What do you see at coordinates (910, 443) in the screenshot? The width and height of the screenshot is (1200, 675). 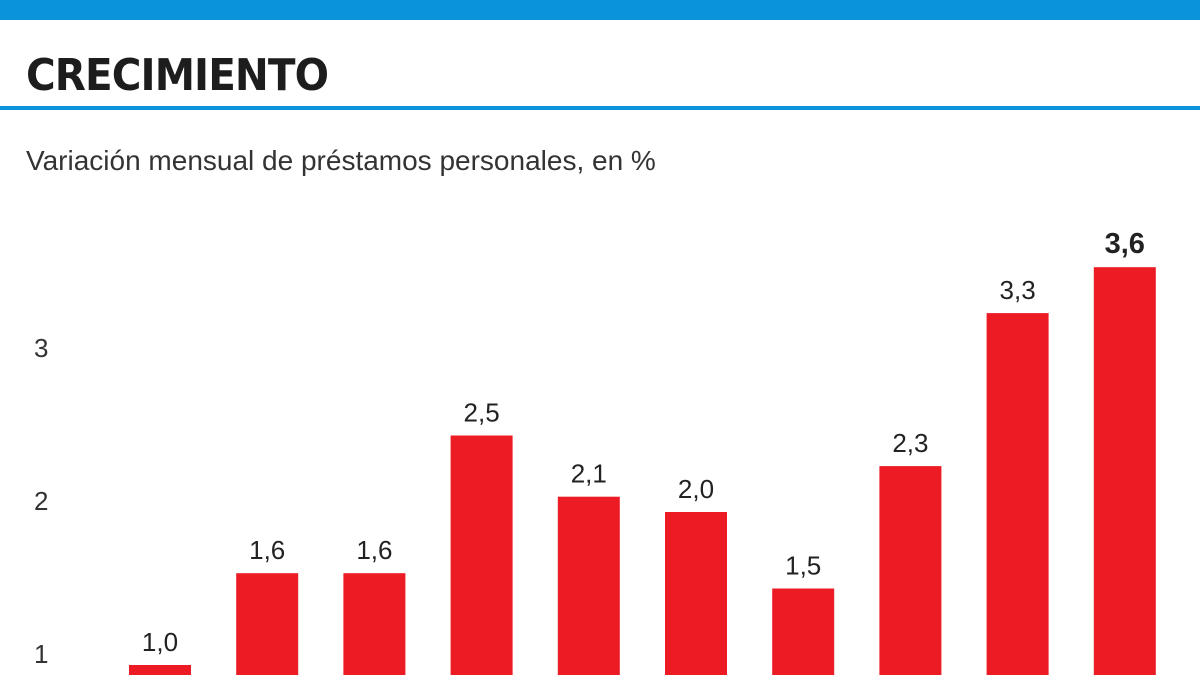 I see `data-label: 2,3` at bounding box center [910, 443].